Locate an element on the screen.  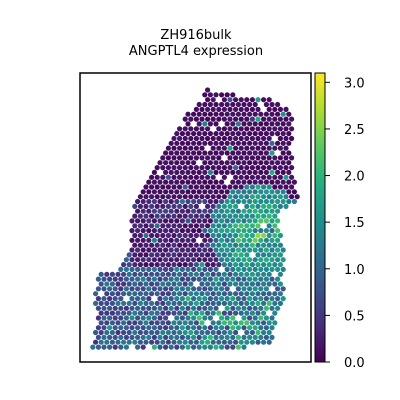
chart-title-line2: ANGPTL4 expression is located at coordinates (196, 51).